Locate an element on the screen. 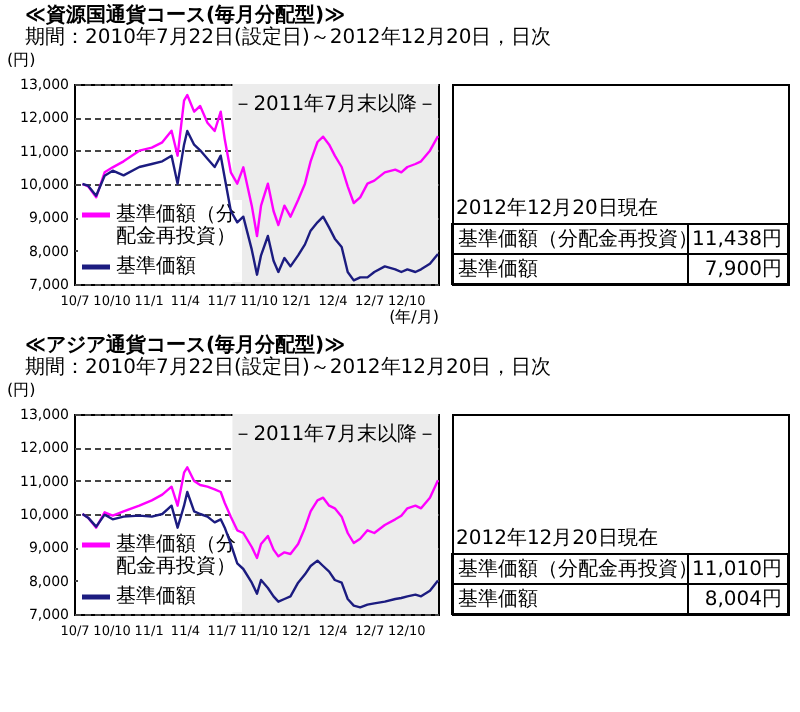  text: 11,010円 is located at coordinates (737, 570).